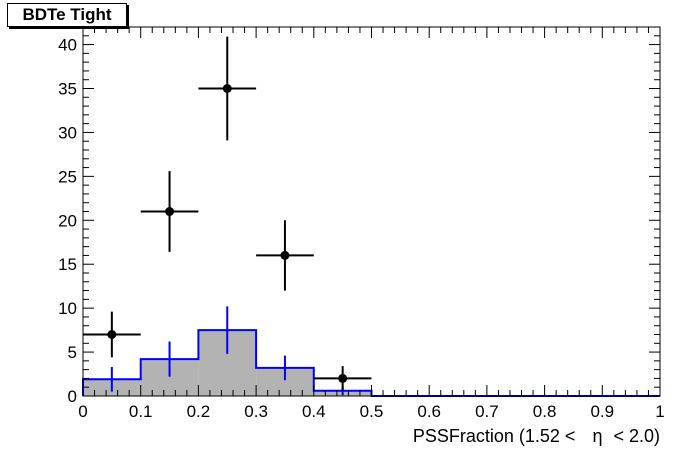  What do you see at coordinates (67, 45) in the screenshot?
I see `y-tick-label: 40` at bounding box center [67, 45].